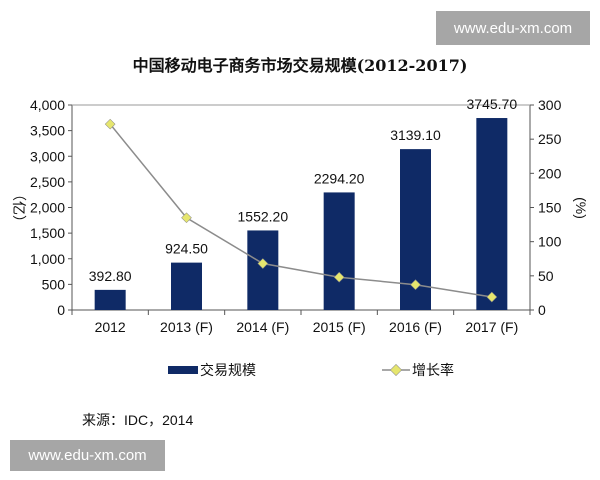 Image resolution: width=600 pixels, height=480 pixels. What do you see at coordinates (47, 233) in the screenshot?
I see `y-tick-label: 1,500` at bounding box center [47, 233].